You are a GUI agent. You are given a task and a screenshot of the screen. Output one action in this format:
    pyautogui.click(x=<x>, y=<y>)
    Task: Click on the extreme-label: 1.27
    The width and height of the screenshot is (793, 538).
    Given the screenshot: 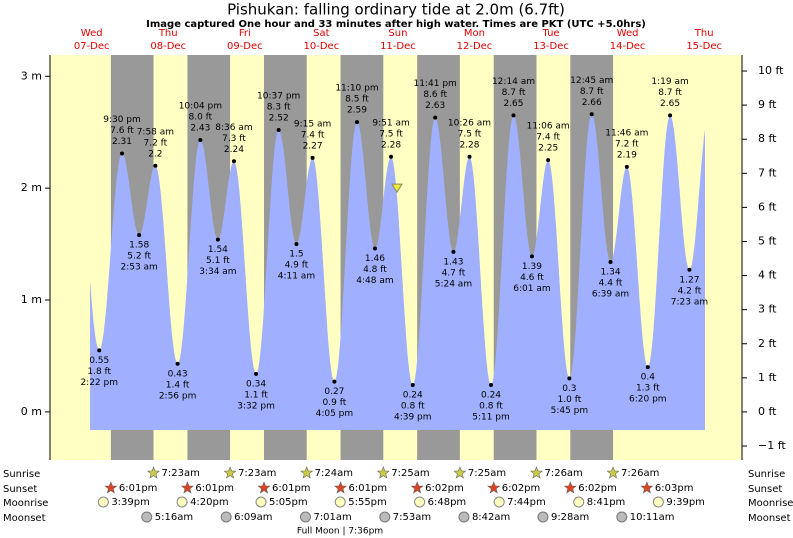 What is the action you would take?
    pyautogui.click(x=689, y=280)
    